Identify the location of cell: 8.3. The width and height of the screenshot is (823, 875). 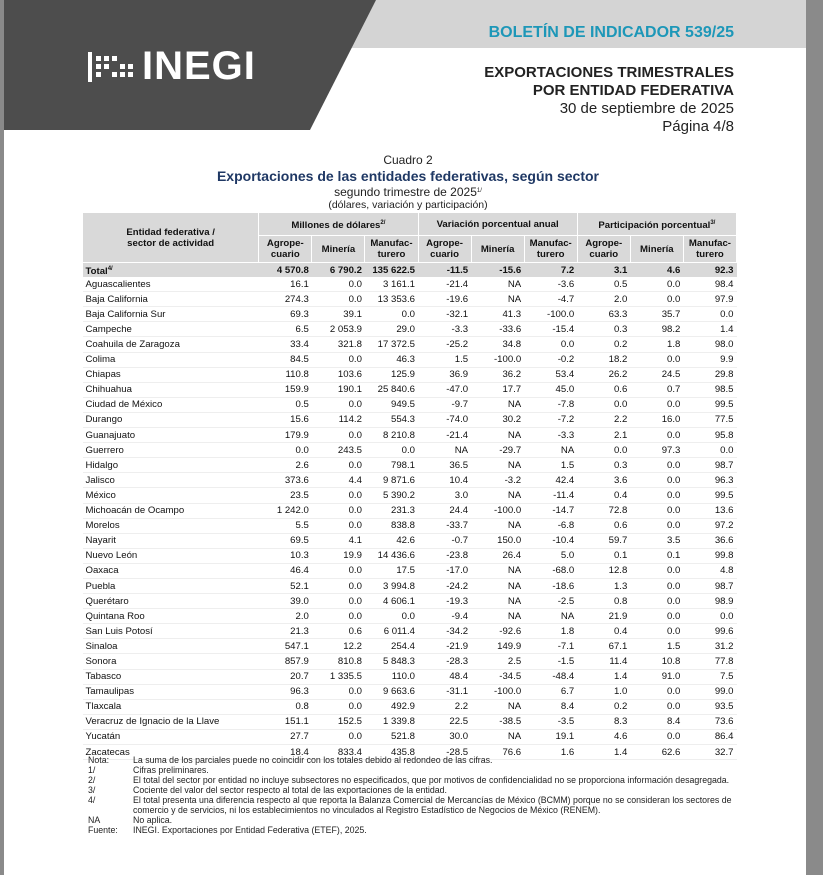
(604, 722).